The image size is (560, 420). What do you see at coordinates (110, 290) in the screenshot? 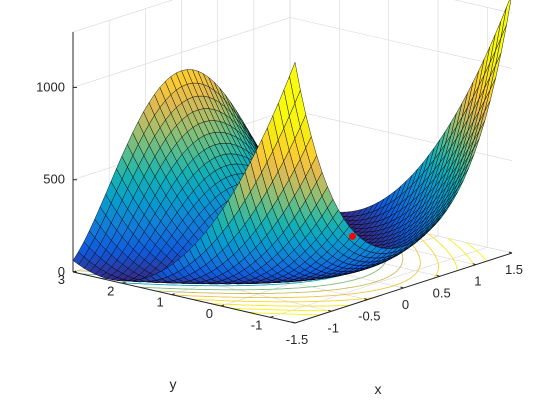
I see `y-tick-label: 2` at bounding box center [110, 290].